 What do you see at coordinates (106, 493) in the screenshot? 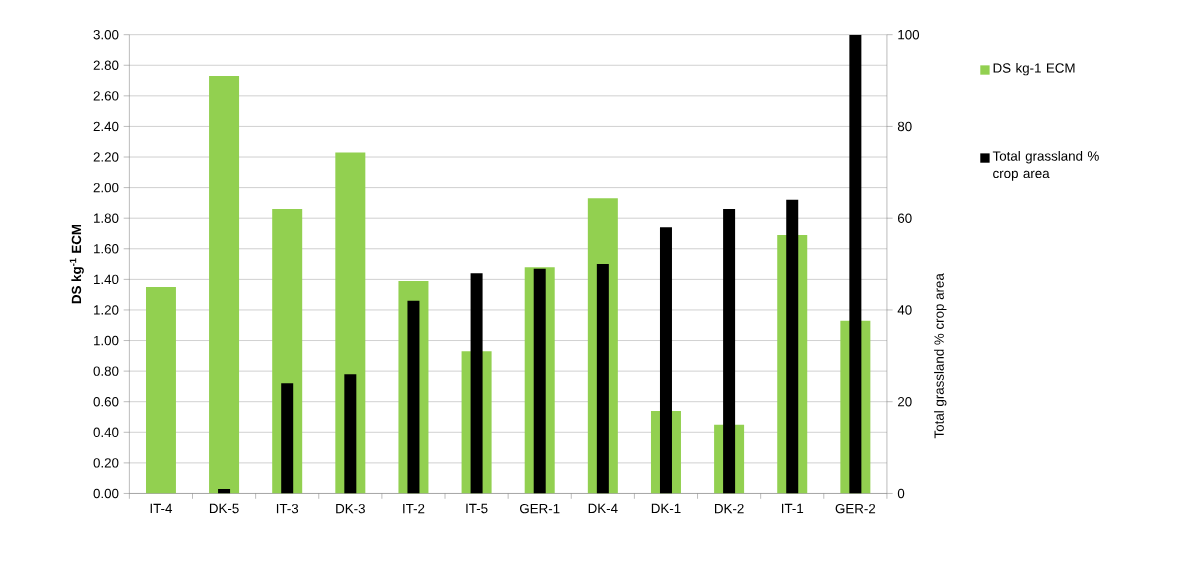
I see `y-tick-label: 0.00` at bounding box center [106, 493].